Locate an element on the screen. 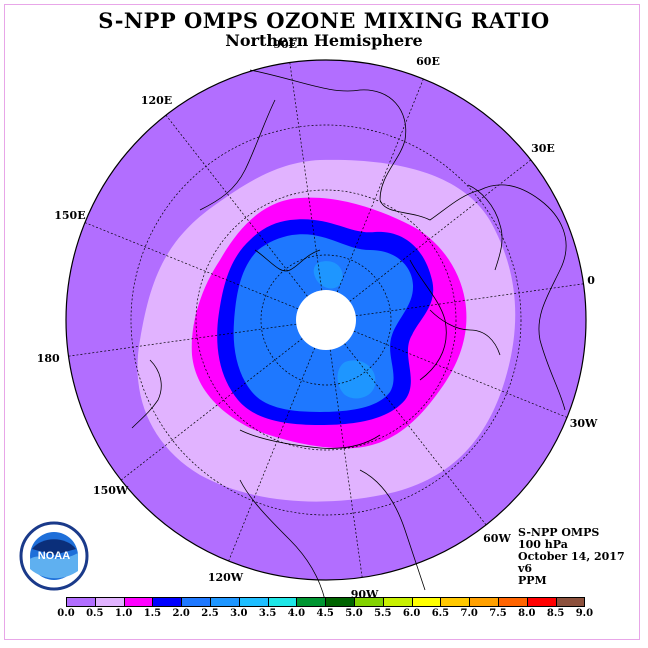 The height and width of the screenshot is (648, 648). colorbar-tick-label: 0.5 is located at coordinates (95, 613).